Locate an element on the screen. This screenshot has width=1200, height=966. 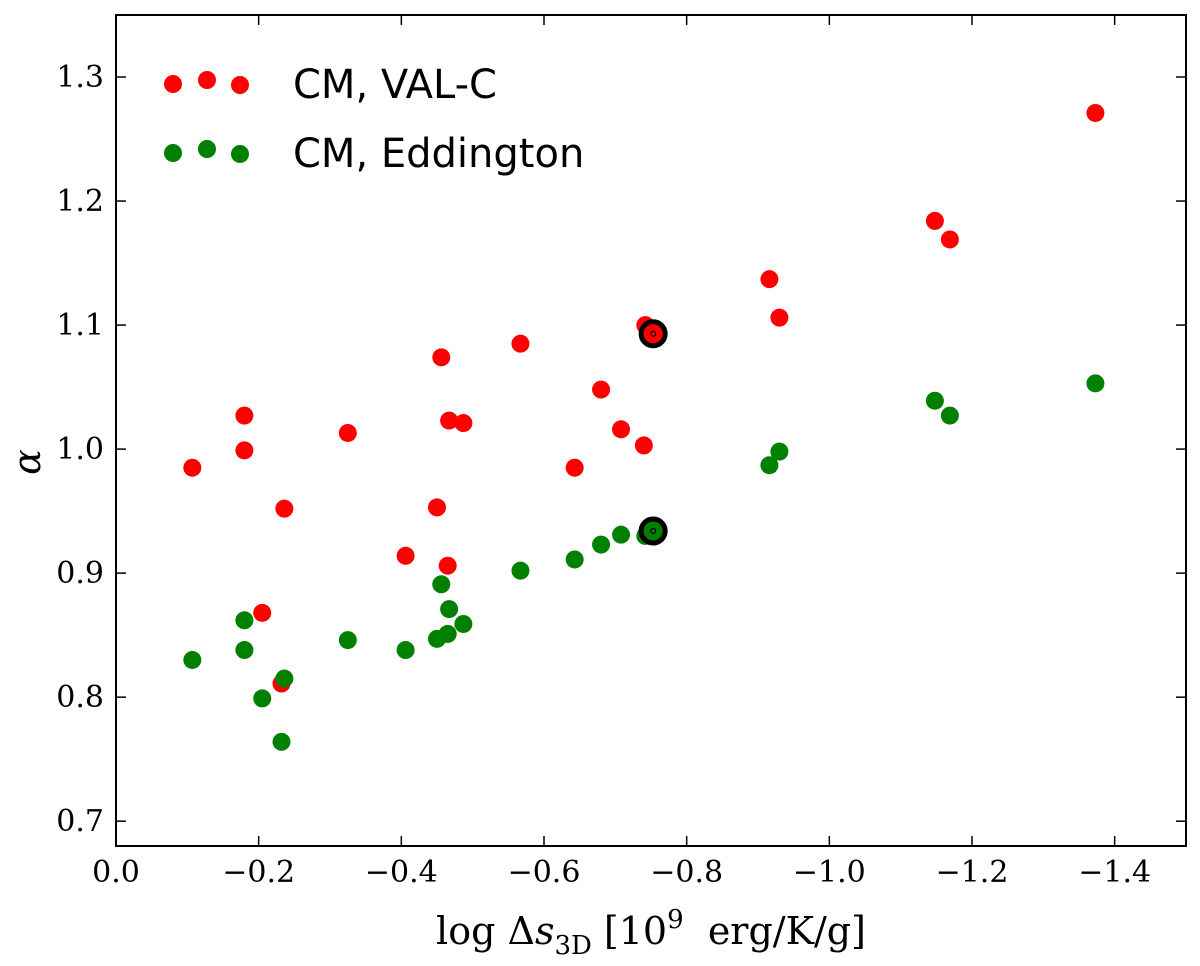
x-tick-label: −1.4 is located at coordinates (1114, 872).